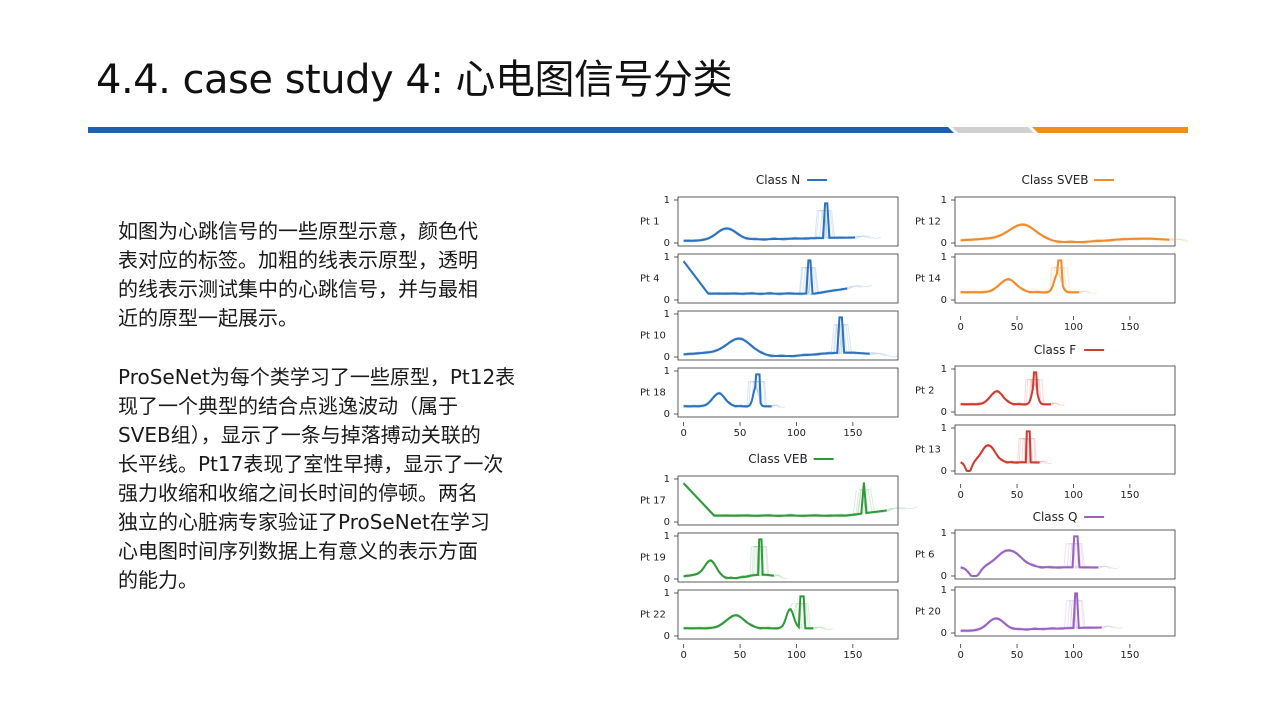 This screenshot has width=1280, height=720. I want to click on panel-label: Pt 1, so click(650, 222).